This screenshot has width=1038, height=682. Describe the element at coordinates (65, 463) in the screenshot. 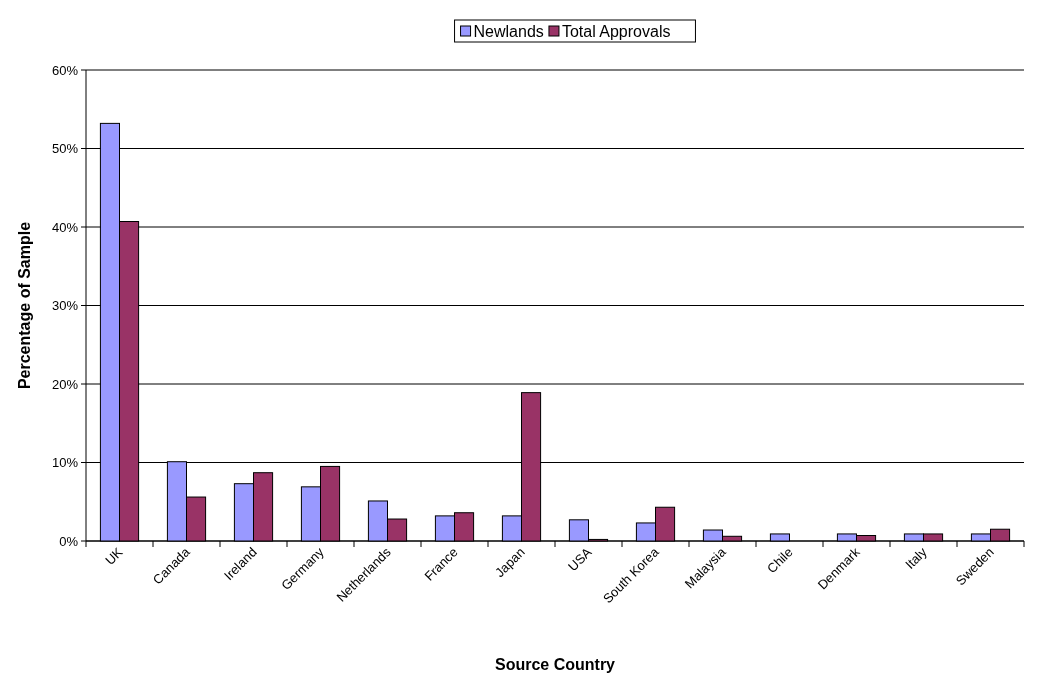

I see `y-tick-label: 10%` at that location.